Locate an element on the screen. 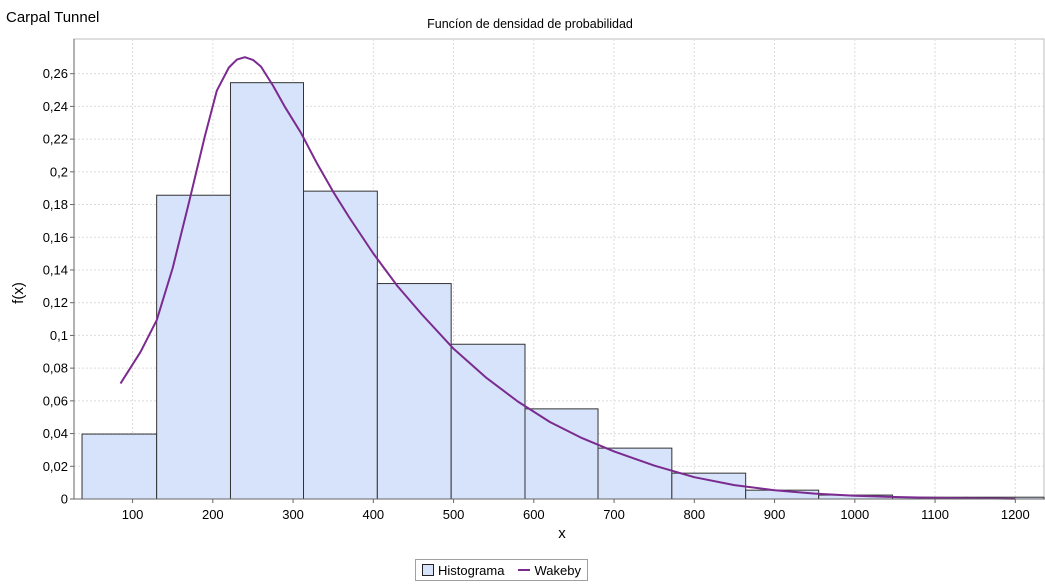 This screenshot has width=1045, height=584. x-tick-label-200: 200 is located at coordinates (213, 514).